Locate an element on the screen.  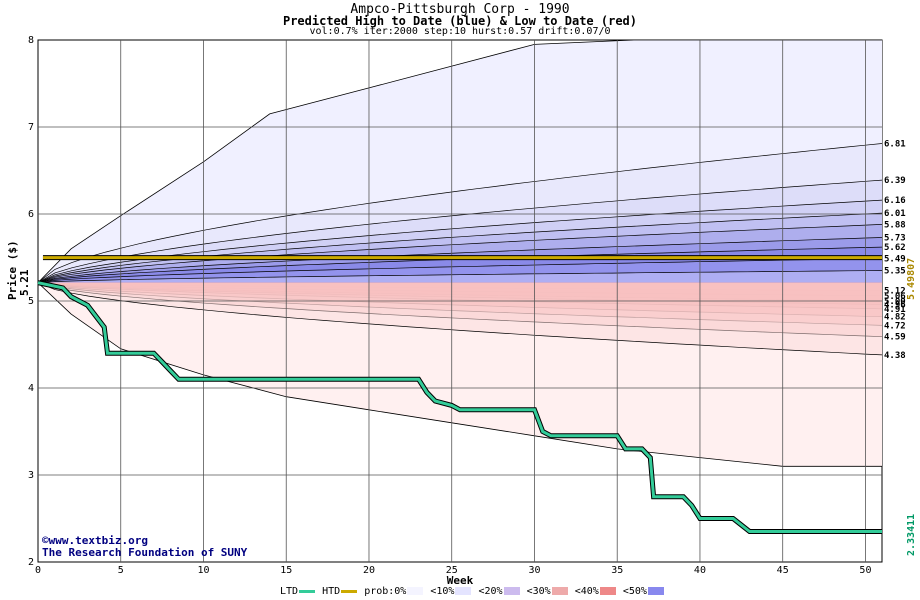
credit-org: The Research Foundation of SUNY is located at coordinates (145, 552).